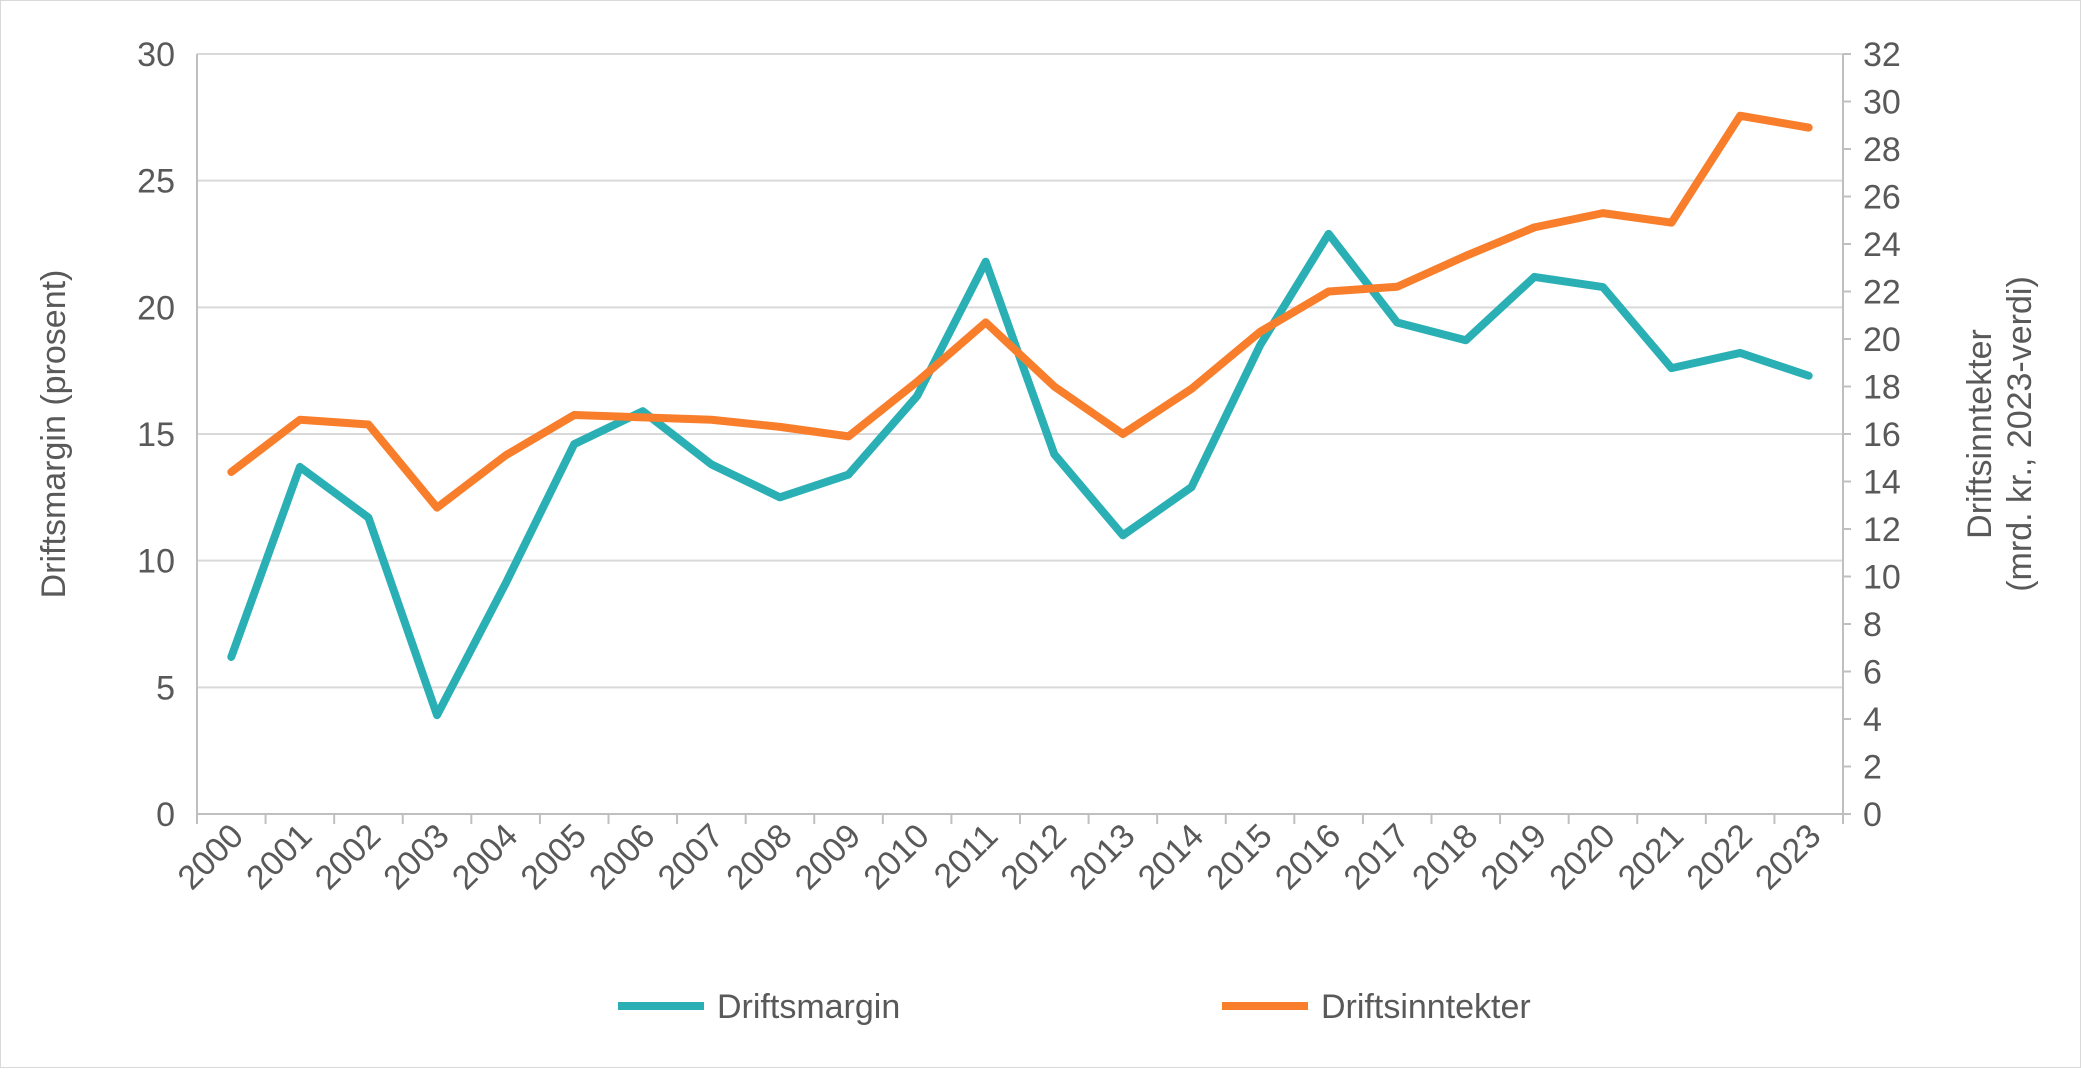  What do you see at coordinates (691, 857) in the screenshot?
I see `x-tick-label: 2007` at bounding box center [691, 857].